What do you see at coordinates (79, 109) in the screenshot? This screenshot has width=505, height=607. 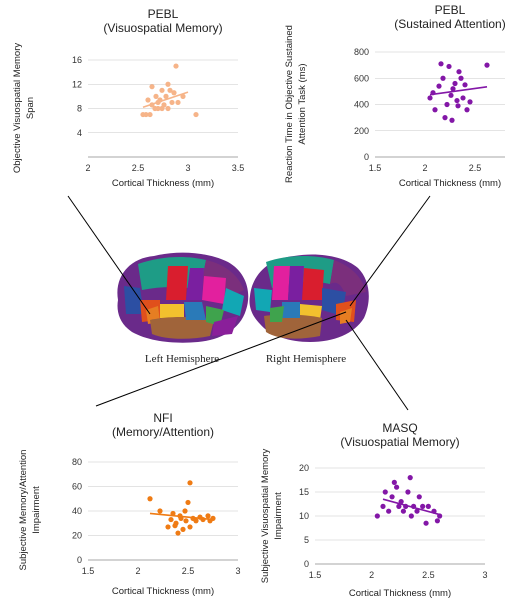 I see `y-tick-label: 8` at bounding box center [79, 109].